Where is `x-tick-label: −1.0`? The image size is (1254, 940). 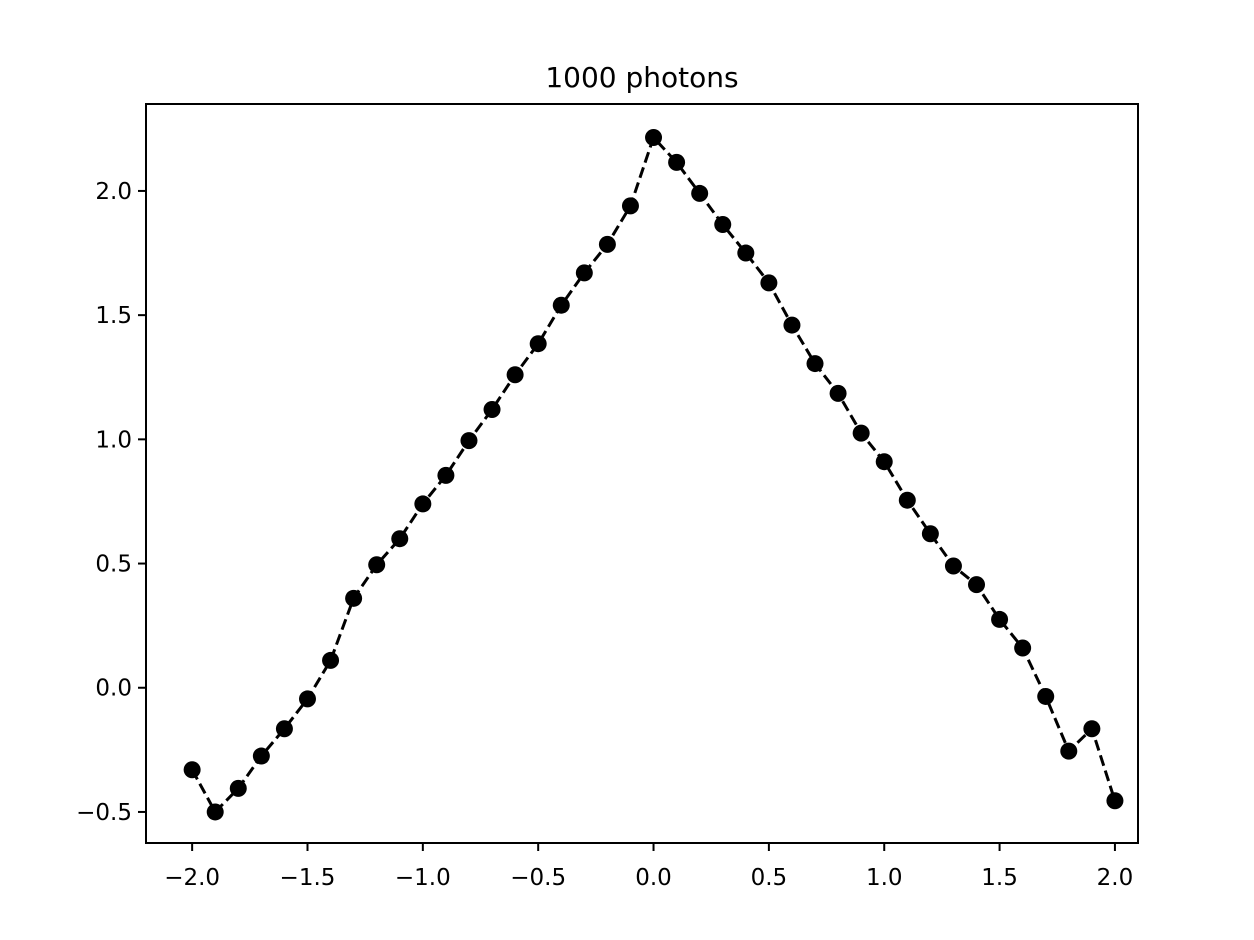 x-tick-label: −1.0 is located at coordinates (423, 878).